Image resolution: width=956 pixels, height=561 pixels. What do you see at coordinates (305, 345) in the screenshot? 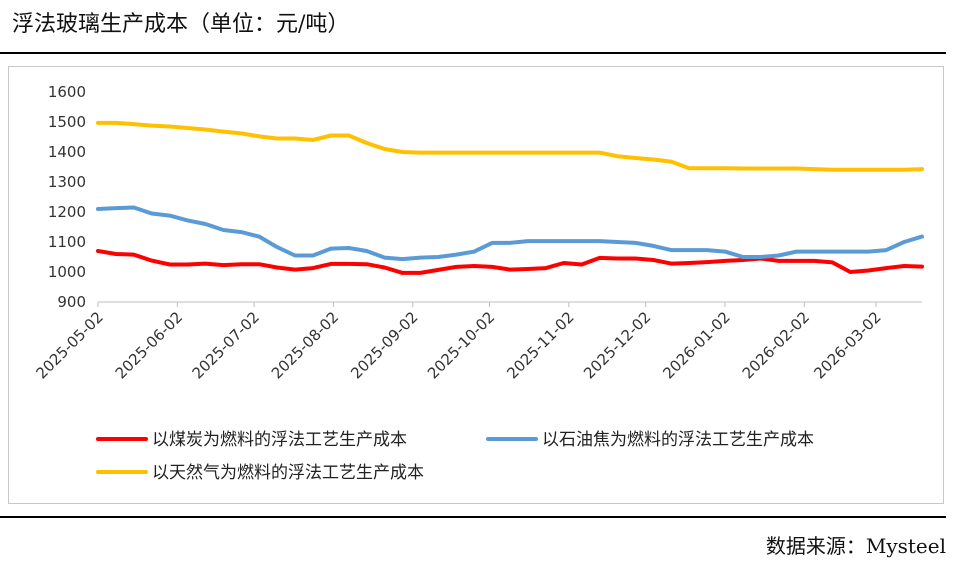
I see `x-tick-label: 2025-08-02` at bounding box center [305, 345].